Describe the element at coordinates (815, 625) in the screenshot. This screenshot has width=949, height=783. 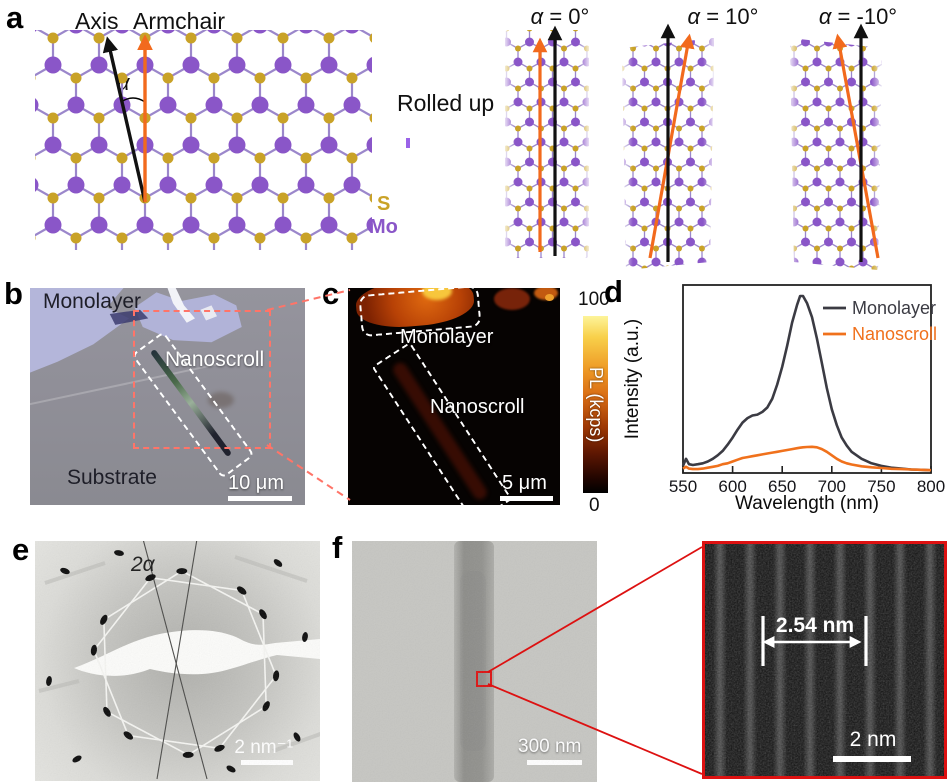
I see `fringe-spacing-label: 2.54 nm` at that location.